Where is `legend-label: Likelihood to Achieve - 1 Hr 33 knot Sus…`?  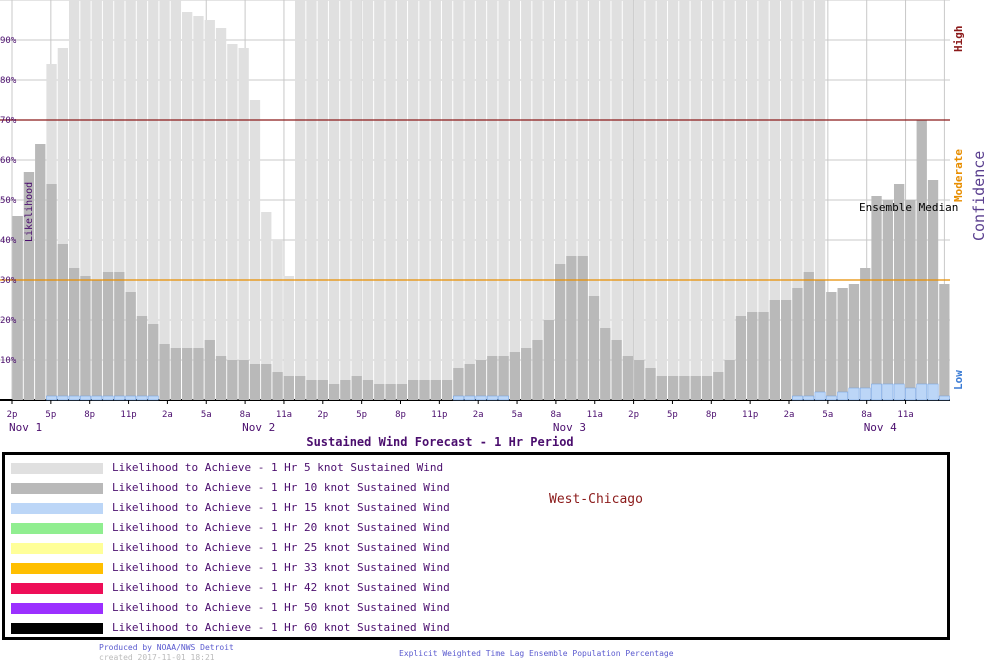
legend-label: Likelihood to Achieve - 1 Hr 33 knot Sus… is located at coordinates (281, 567).